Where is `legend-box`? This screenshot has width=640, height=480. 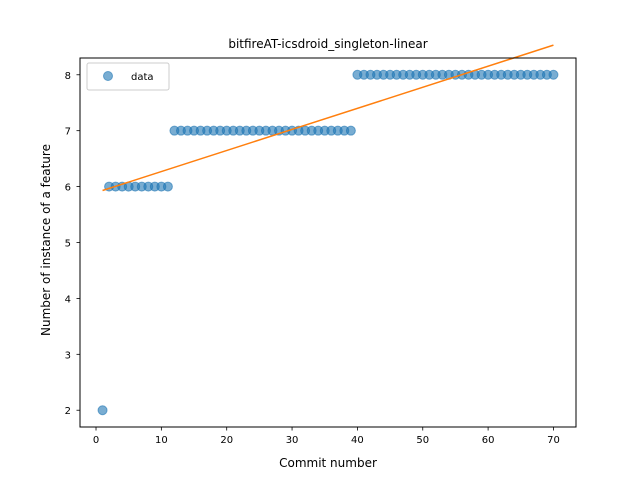 legend-box is located at coordinates (128, 76).